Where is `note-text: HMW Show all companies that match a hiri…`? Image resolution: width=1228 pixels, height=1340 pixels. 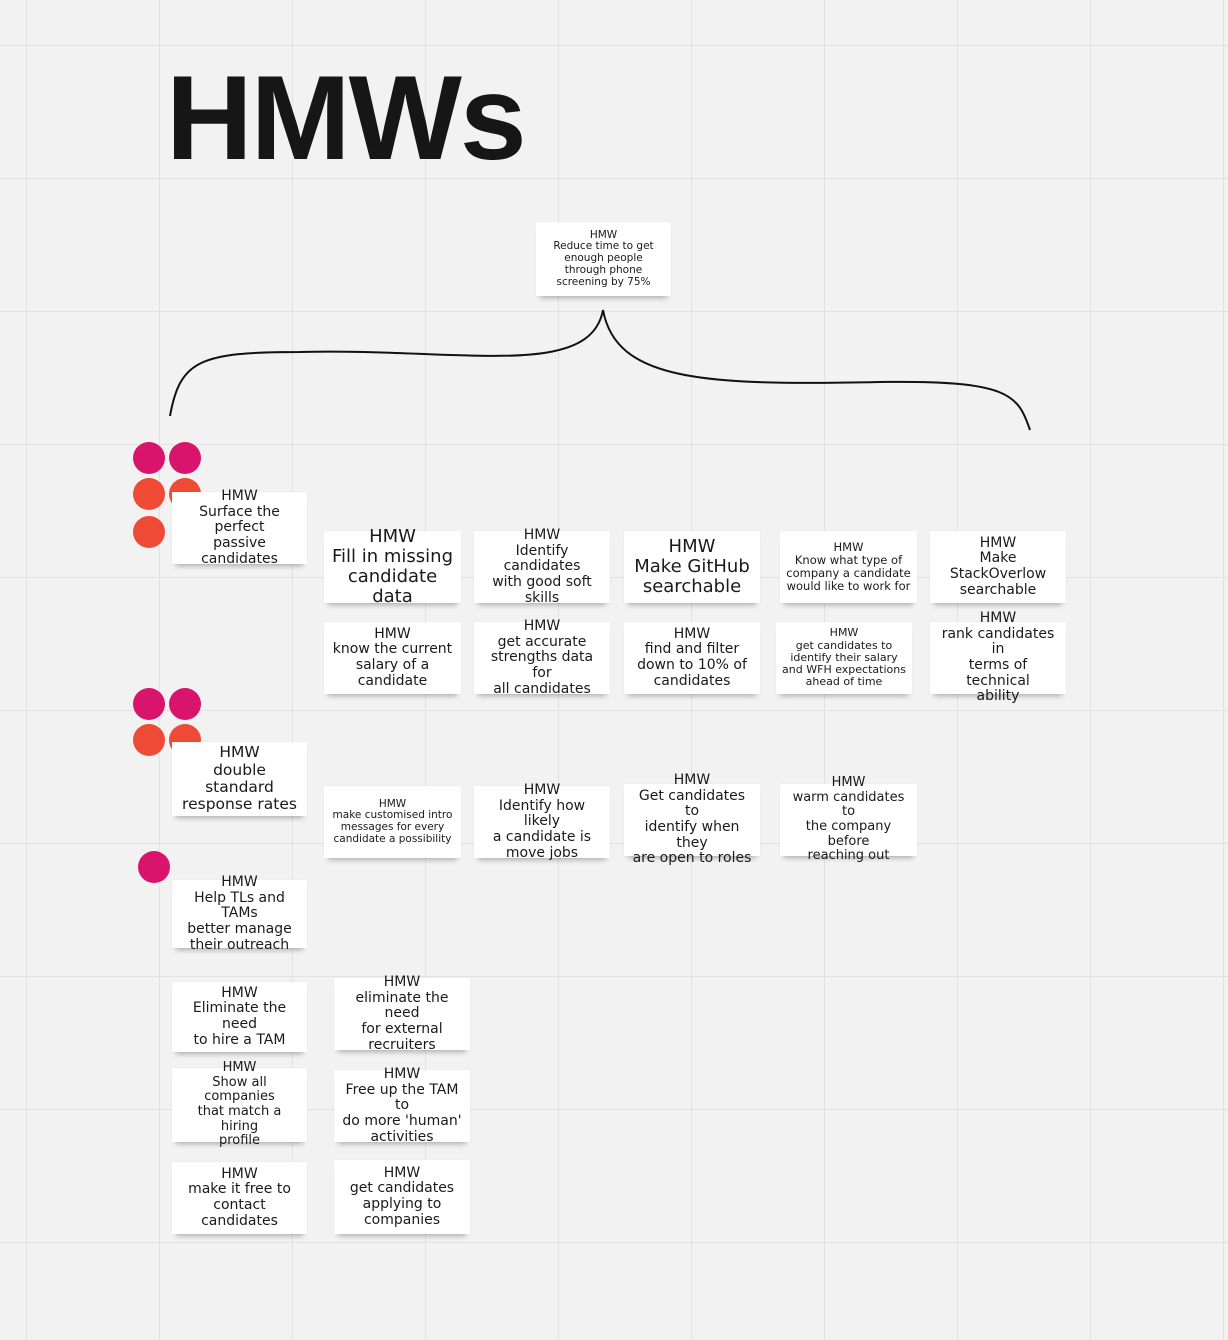 note-text: HMW Show all companies that match a hiri… is located at coordinates (239, 1104).